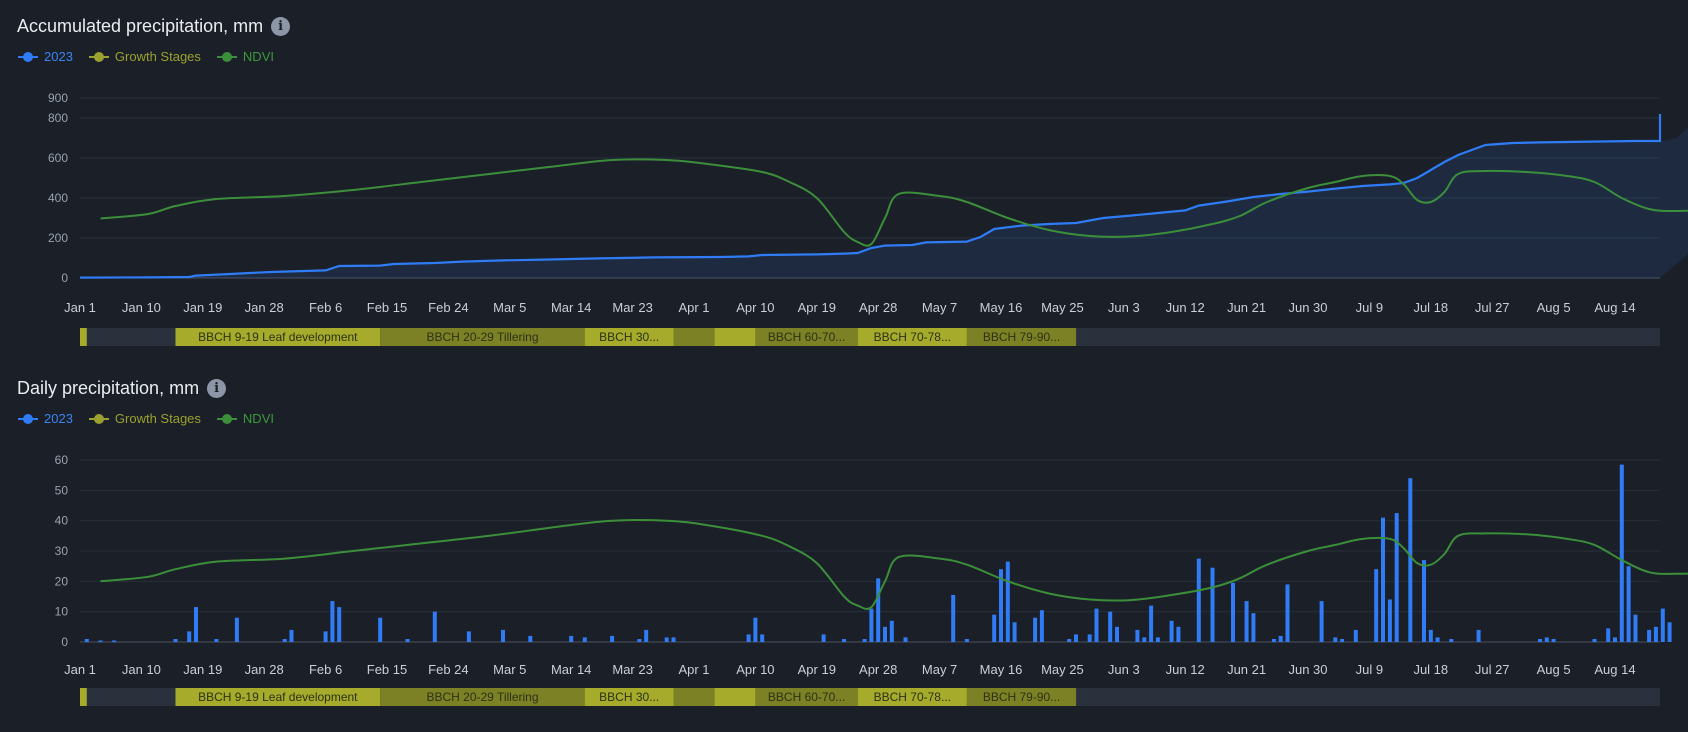 The image size is (1688, 732). Describe the element at coordinates (64, 278) in the screenshot. I see `y-tick-label: 0` at that location.